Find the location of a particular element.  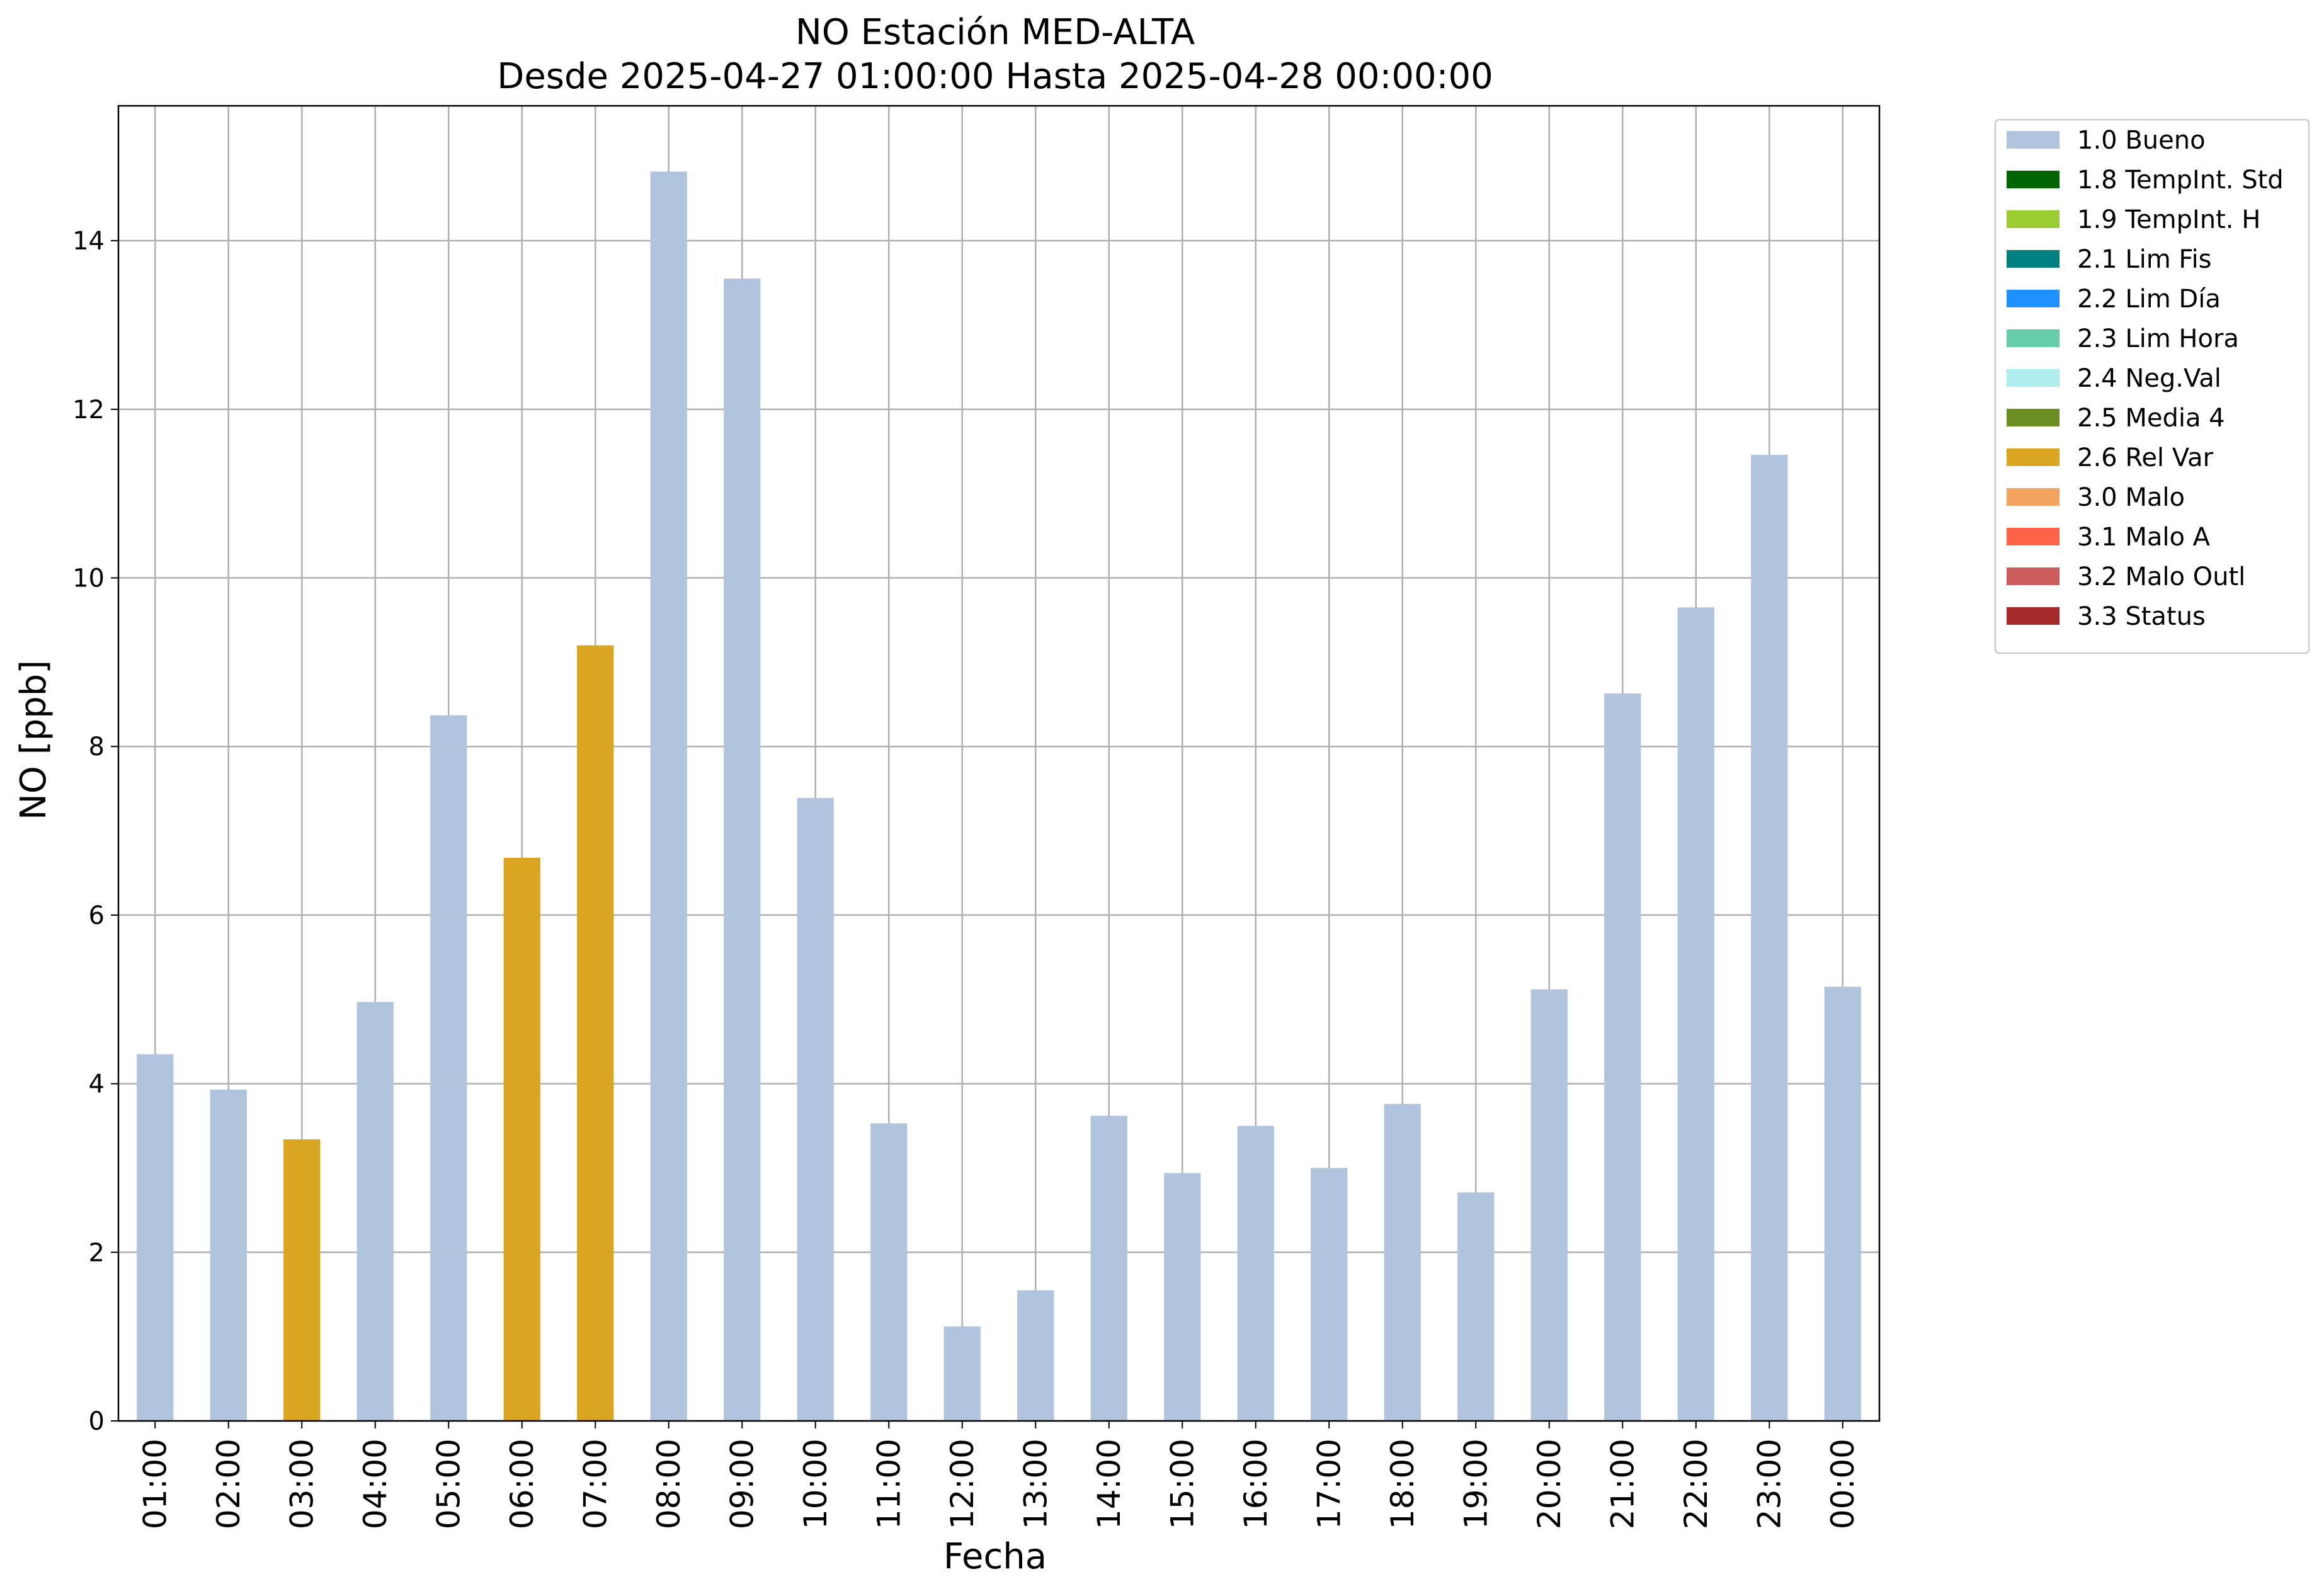

legend-label: 3.1 Malo A is located at coordinates (2144, 537).